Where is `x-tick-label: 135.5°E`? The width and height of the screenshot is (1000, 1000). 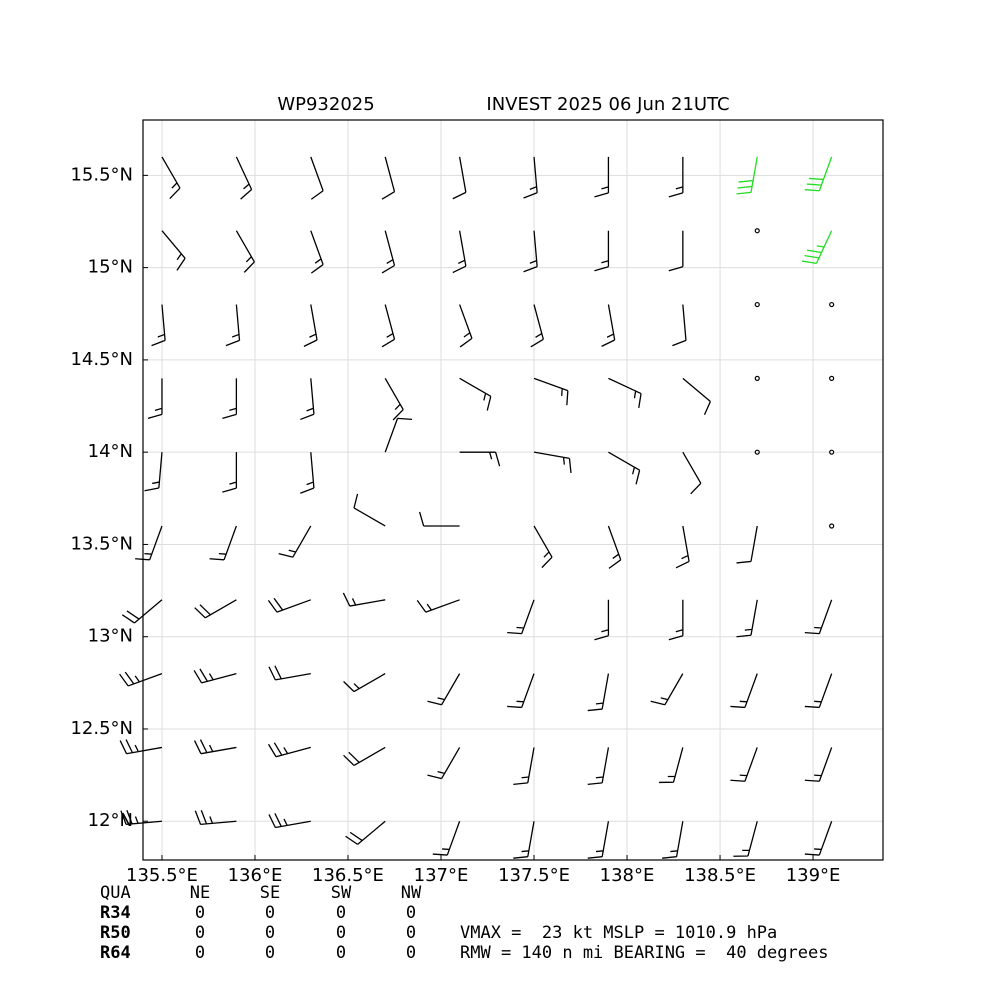
x-tick-label: 135.5°E is located at coordinates (162, 875).